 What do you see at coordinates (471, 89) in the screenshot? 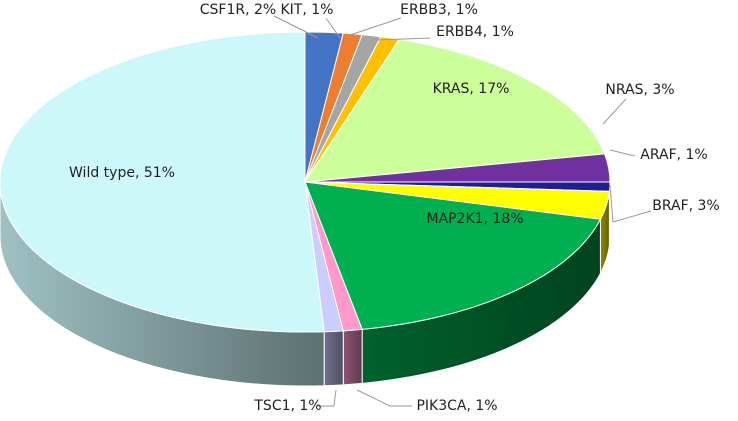
I see `data-label-kras: KRAS, 17%` at bounding box center [471, 89].